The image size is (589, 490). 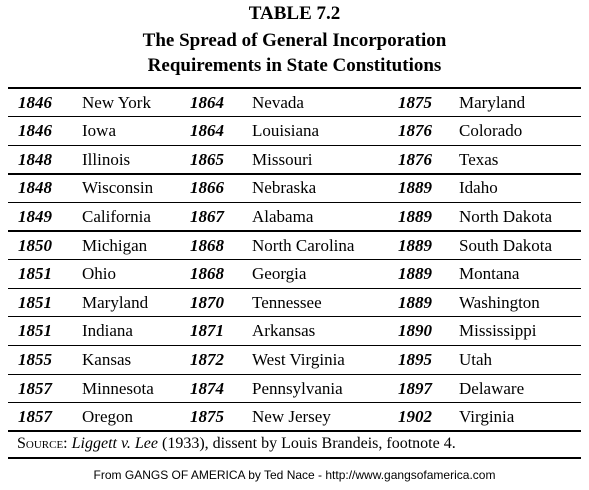 I want to click on state-cell: Alabama, so click(x=283, y=216).